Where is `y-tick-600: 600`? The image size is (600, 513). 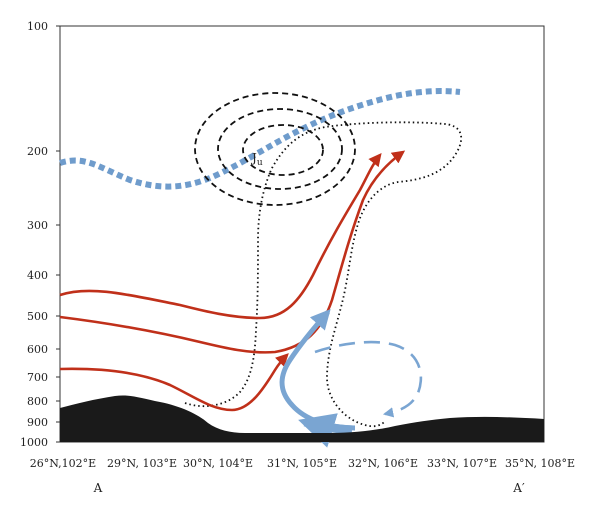
y-tick-600: 600 is located at coordinates (37, 349).